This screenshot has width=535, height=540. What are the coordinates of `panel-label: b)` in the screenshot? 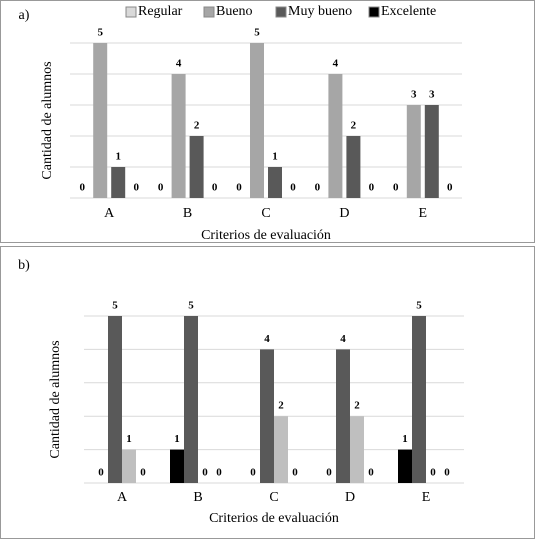 It's located at (24, 265).